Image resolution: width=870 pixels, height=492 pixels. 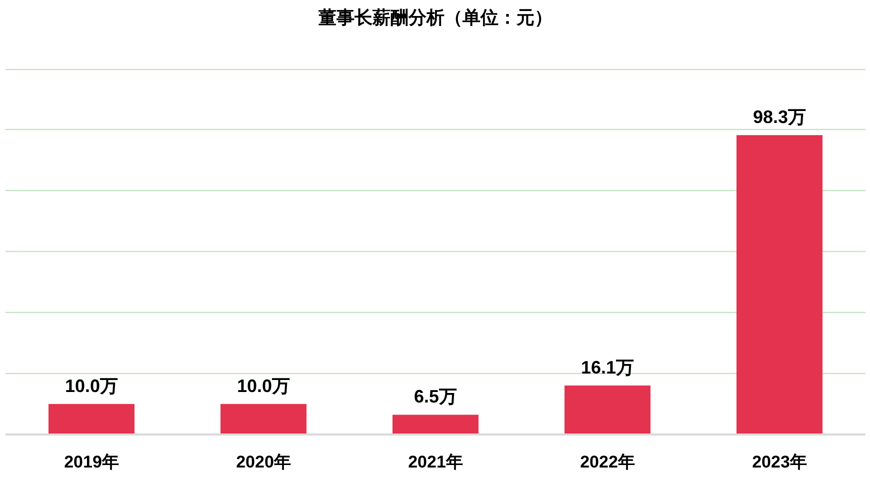 What do you see at coordinates (263, 462) in the screenshot?
I see `x-tick-label: 2020年` at bounding box center [263, 462].